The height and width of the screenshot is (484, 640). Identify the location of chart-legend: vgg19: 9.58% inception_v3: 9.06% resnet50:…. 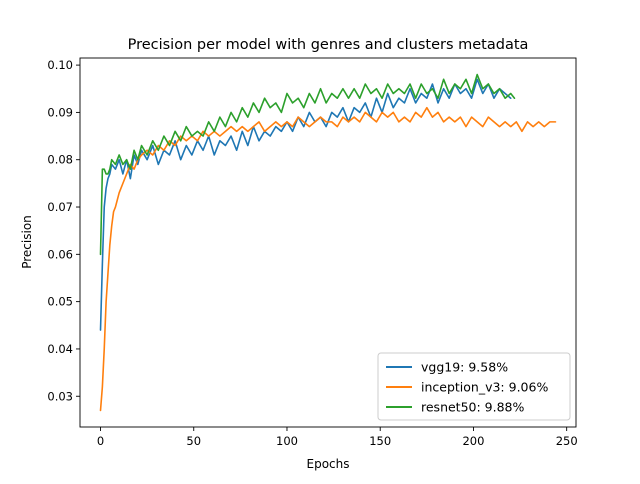
(474, 386).